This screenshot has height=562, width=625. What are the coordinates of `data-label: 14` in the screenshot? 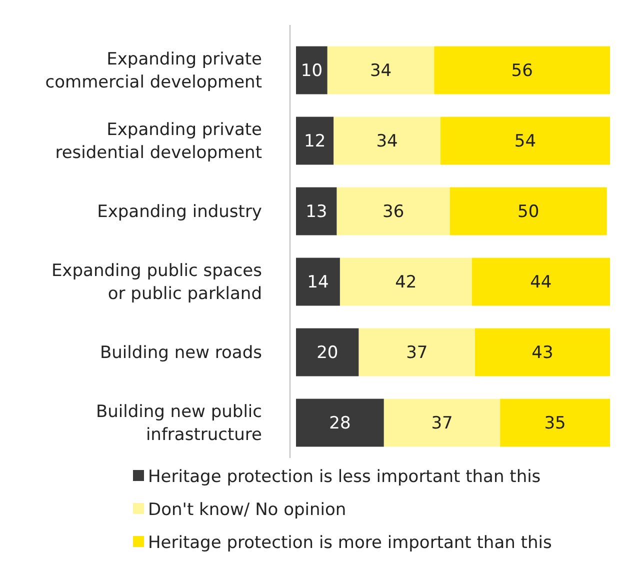 It's located at (318, 282).